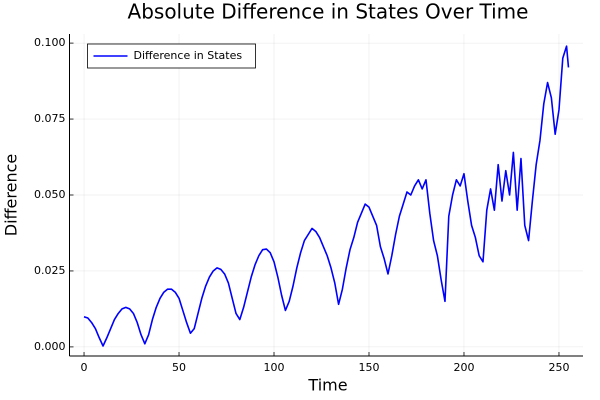 The image size is (600, 400). What do you see at coordinates (50, 270) in the screenshot?
I see `y-tick-label: 0.025` at bounding box center [50, 270].